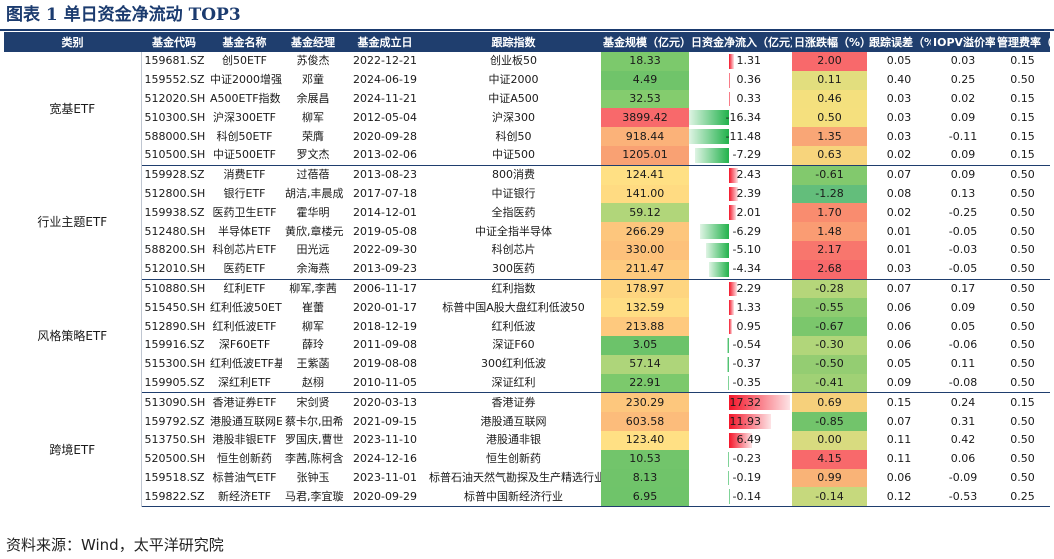 Image resolution: width=1054 pixels, height=559 pixels. What do you see at coordinates (829, 326) in the screenshot?
I see `daily-change-cell: -0.67` at bounding box center [829, 326].